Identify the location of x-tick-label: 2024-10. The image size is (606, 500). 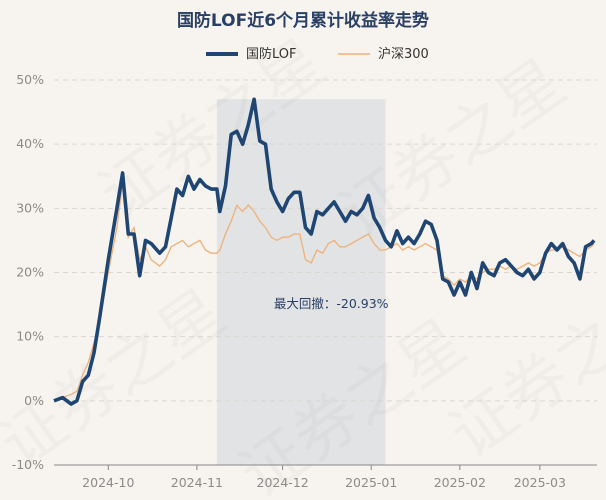
(108, 482).